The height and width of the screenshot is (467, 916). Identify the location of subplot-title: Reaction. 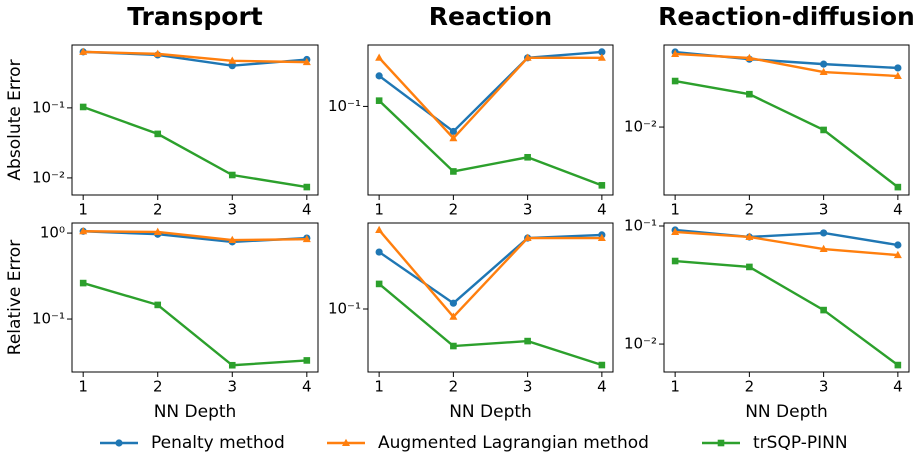
(490, 16).